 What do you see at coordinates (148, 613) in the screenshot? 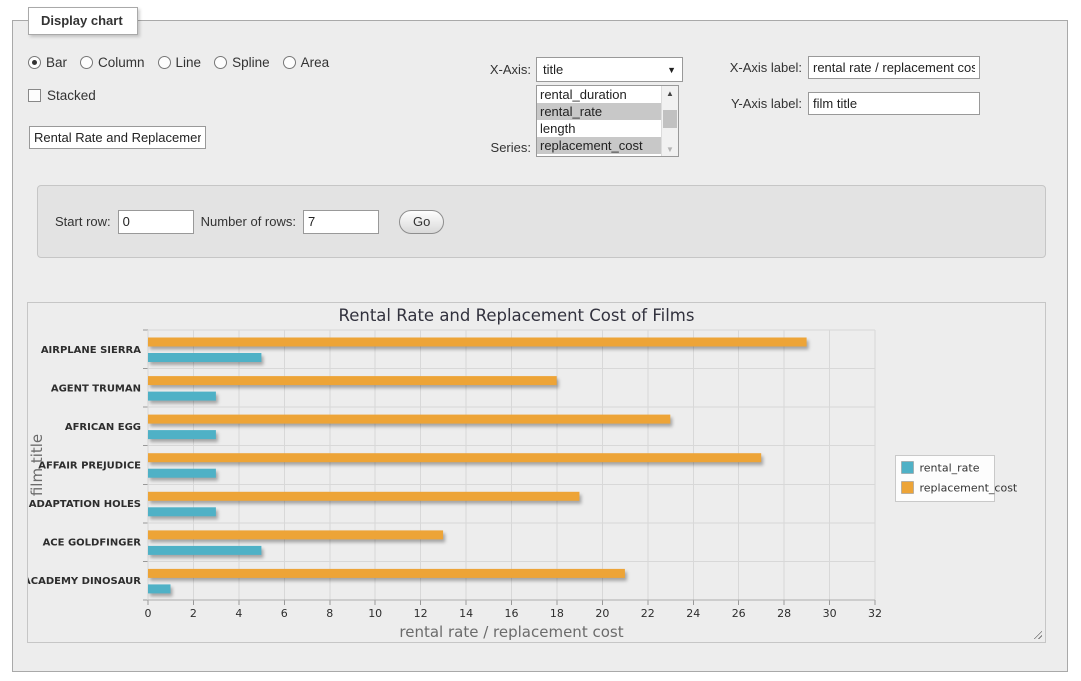
I see `x-tick-label: 0` at bounding box center [148, 613].